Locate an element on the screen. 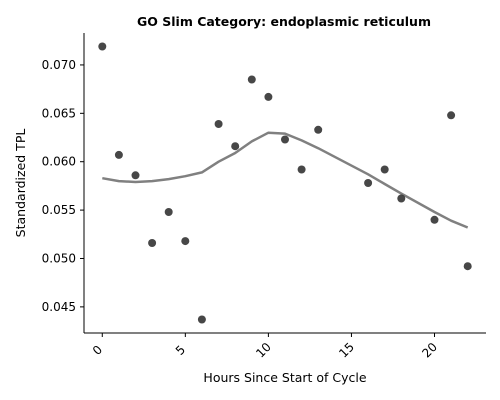  chart-title: GO Slim Category: endoplasmic reticulum is located at coordinates (284, 21).